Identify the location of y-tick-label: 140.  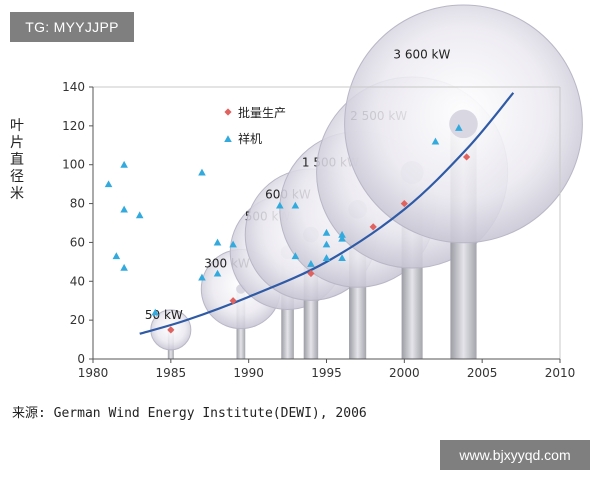
(73, 87).